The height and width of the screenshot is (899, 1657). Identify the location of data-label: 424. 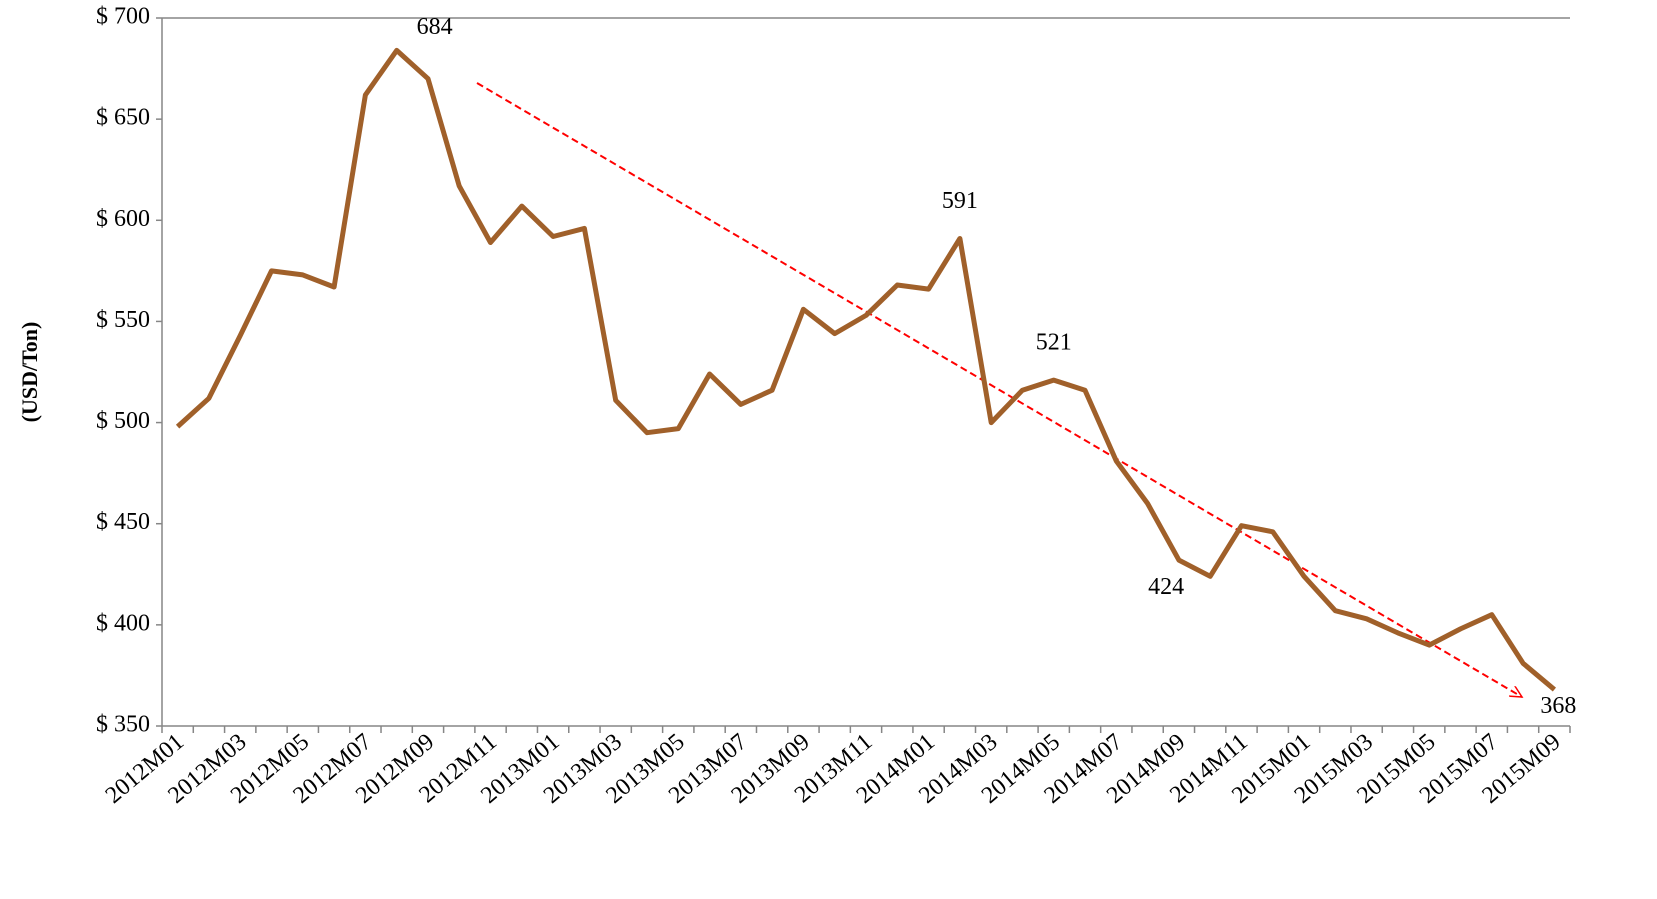
(1166, 587).